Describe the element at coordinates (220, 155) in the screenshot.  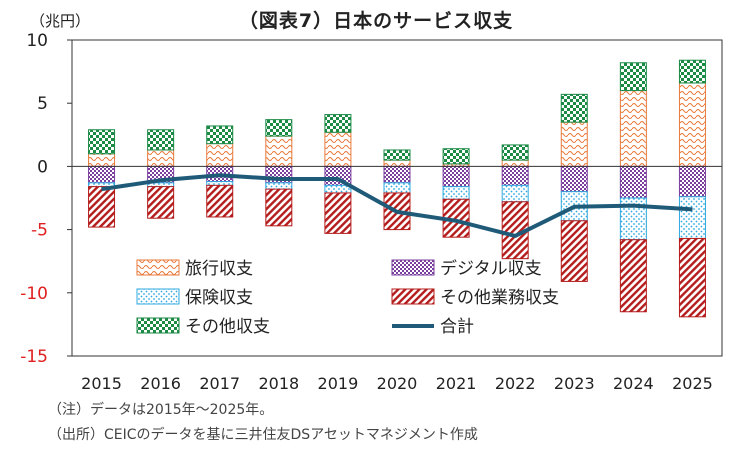
I see `bar-travel-2017` at that location.